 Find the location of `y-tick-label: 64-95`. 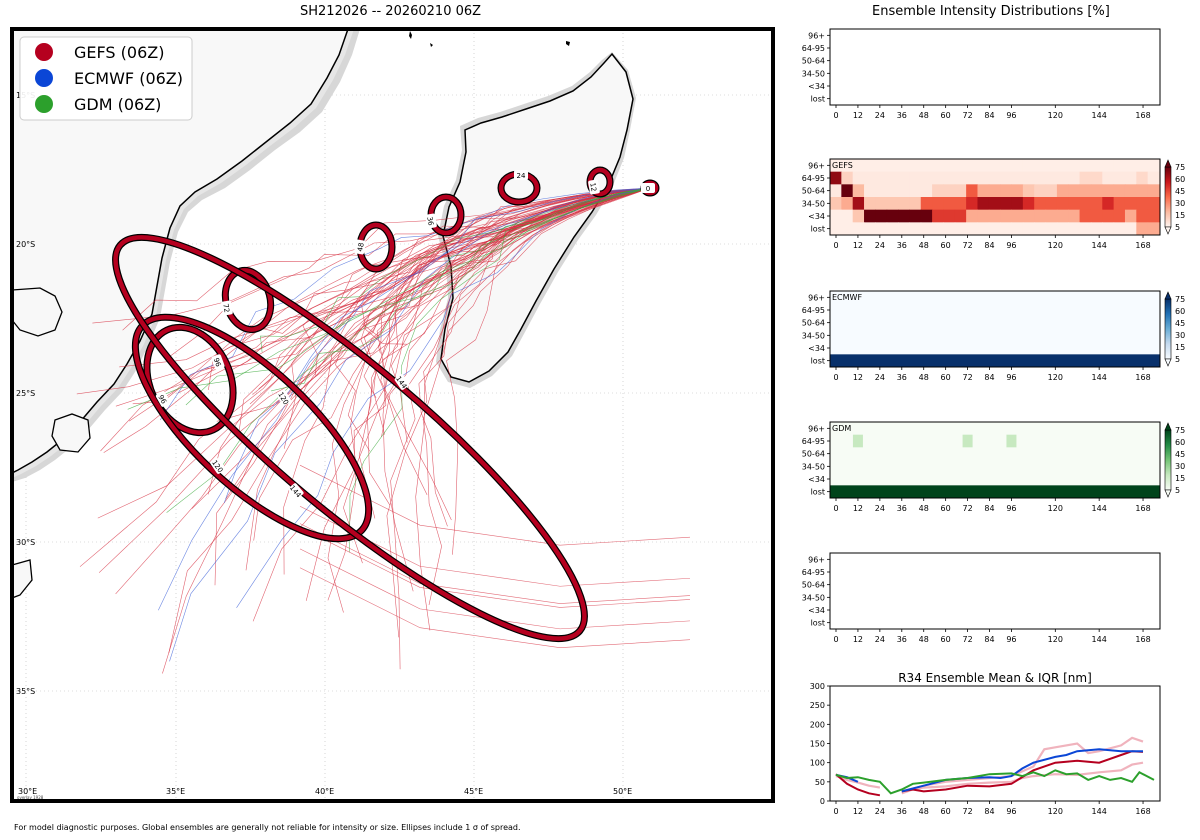

y-tick-label: 64-95 is located at coordinates (813, 178).